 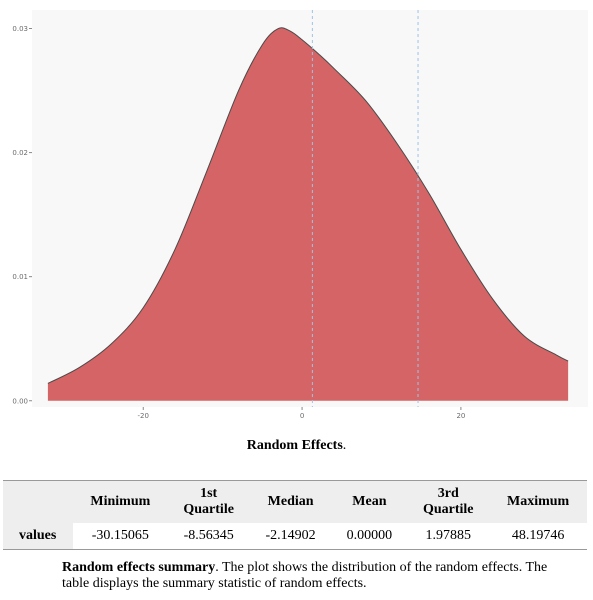 What do you see at coordinates (448, 535) in the screenshot?
I see `cell-3rd-quartile: 1.97885` at bounding box center [448, 535].